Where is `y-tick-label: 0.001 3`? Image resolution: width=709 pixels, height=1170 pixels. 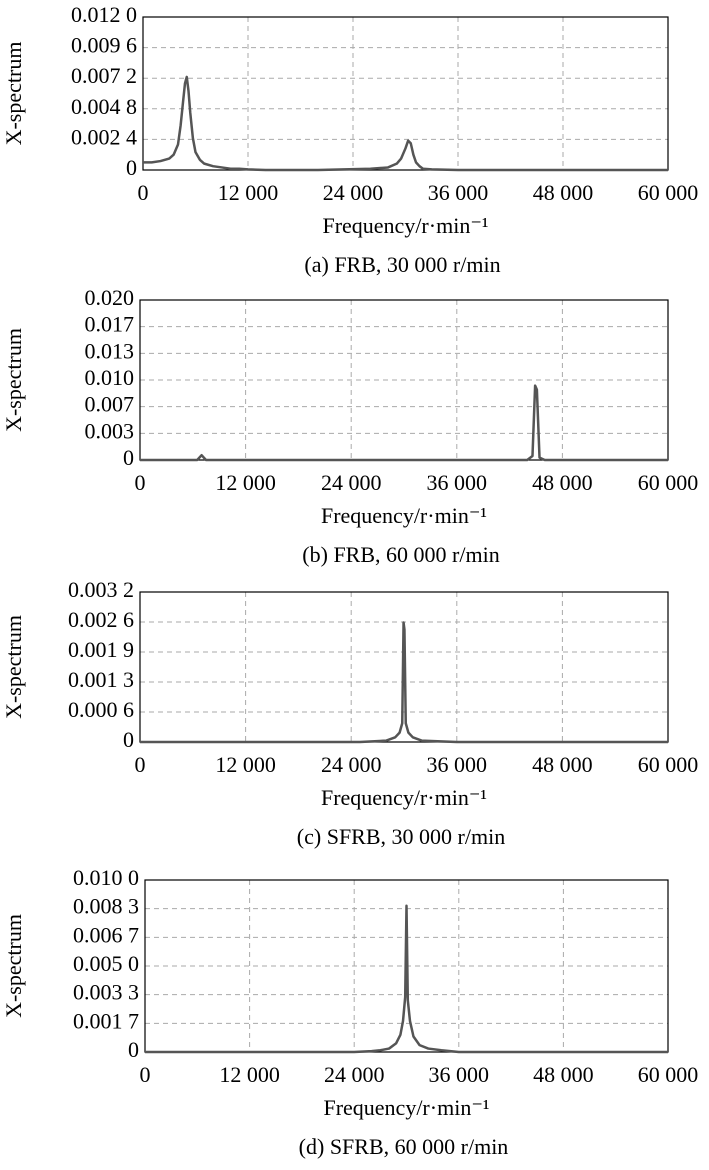
y-tick-label: 0.001 3 is located at coordinates (101, 679).